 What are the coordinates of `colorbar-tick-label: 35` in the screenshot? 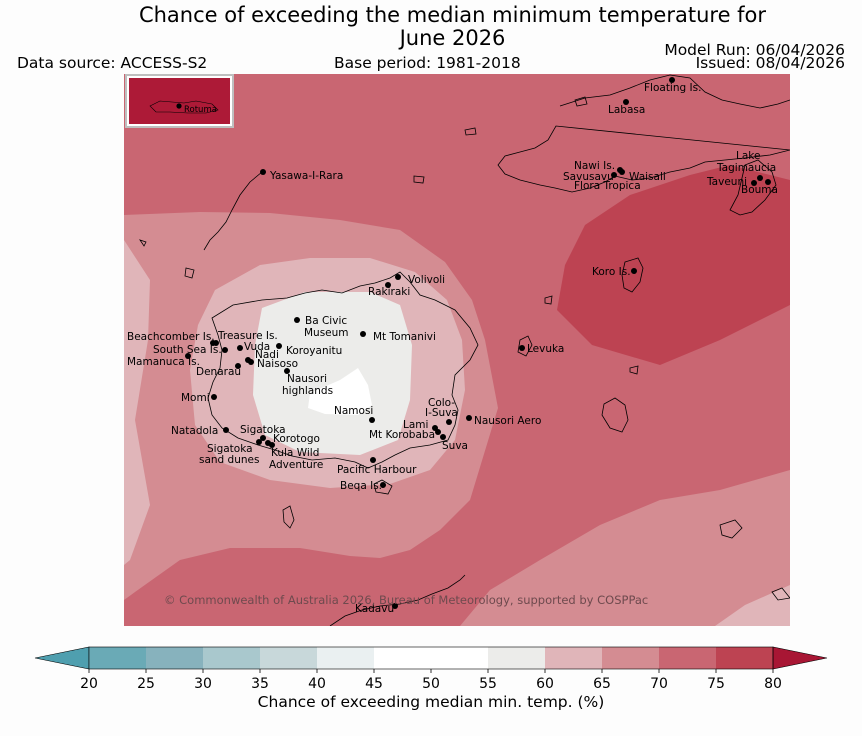 It's located at (260, 684).